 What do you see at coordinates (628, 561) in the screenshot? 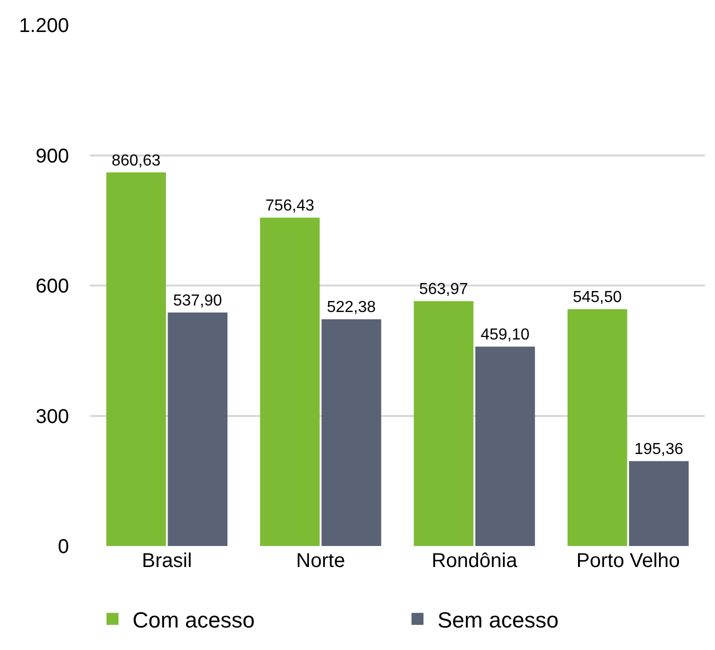
I see `x-tick-label: Porto Velho` at bounding box center [628, 561].